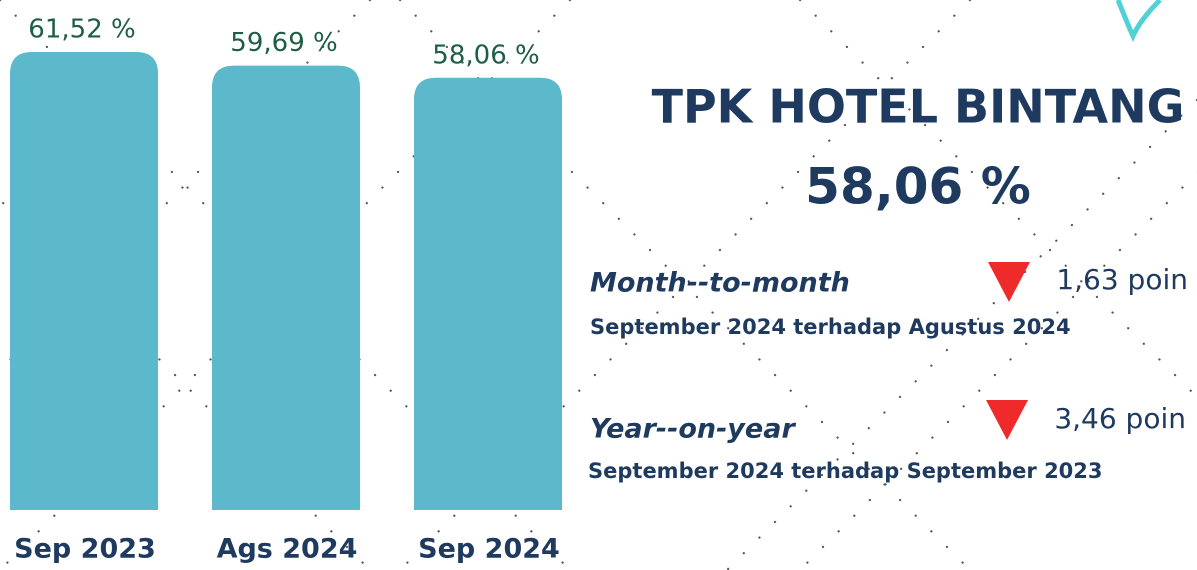  Describe the element at coordinates (918, 187) in the screenshot. I see `headline-value: 58,06 %` at that location.